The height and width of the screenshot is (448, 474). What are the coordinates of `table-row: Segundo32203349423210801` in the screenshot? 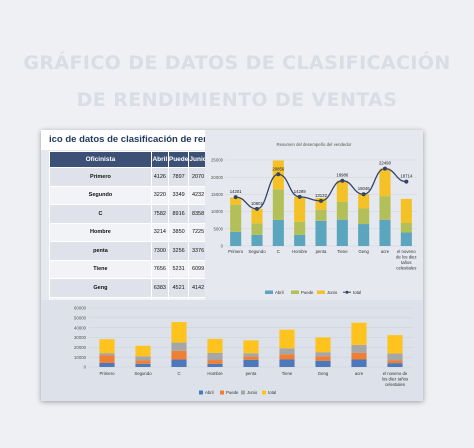 It's located at (137, 195).